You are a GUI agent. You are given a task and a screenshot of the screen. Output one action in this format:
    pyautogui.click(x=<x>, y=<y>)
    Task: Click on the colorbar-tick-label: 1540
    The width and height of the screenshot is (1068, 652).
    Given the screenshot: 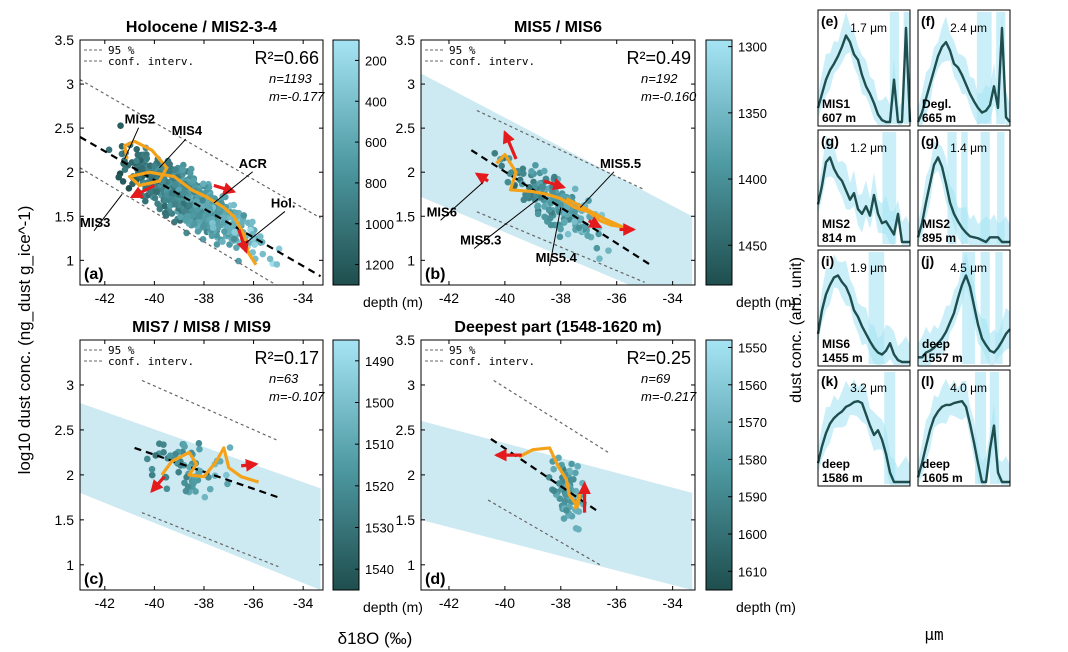 What is the action you would take?
    pyautogui.click(x=379, y=569)
    